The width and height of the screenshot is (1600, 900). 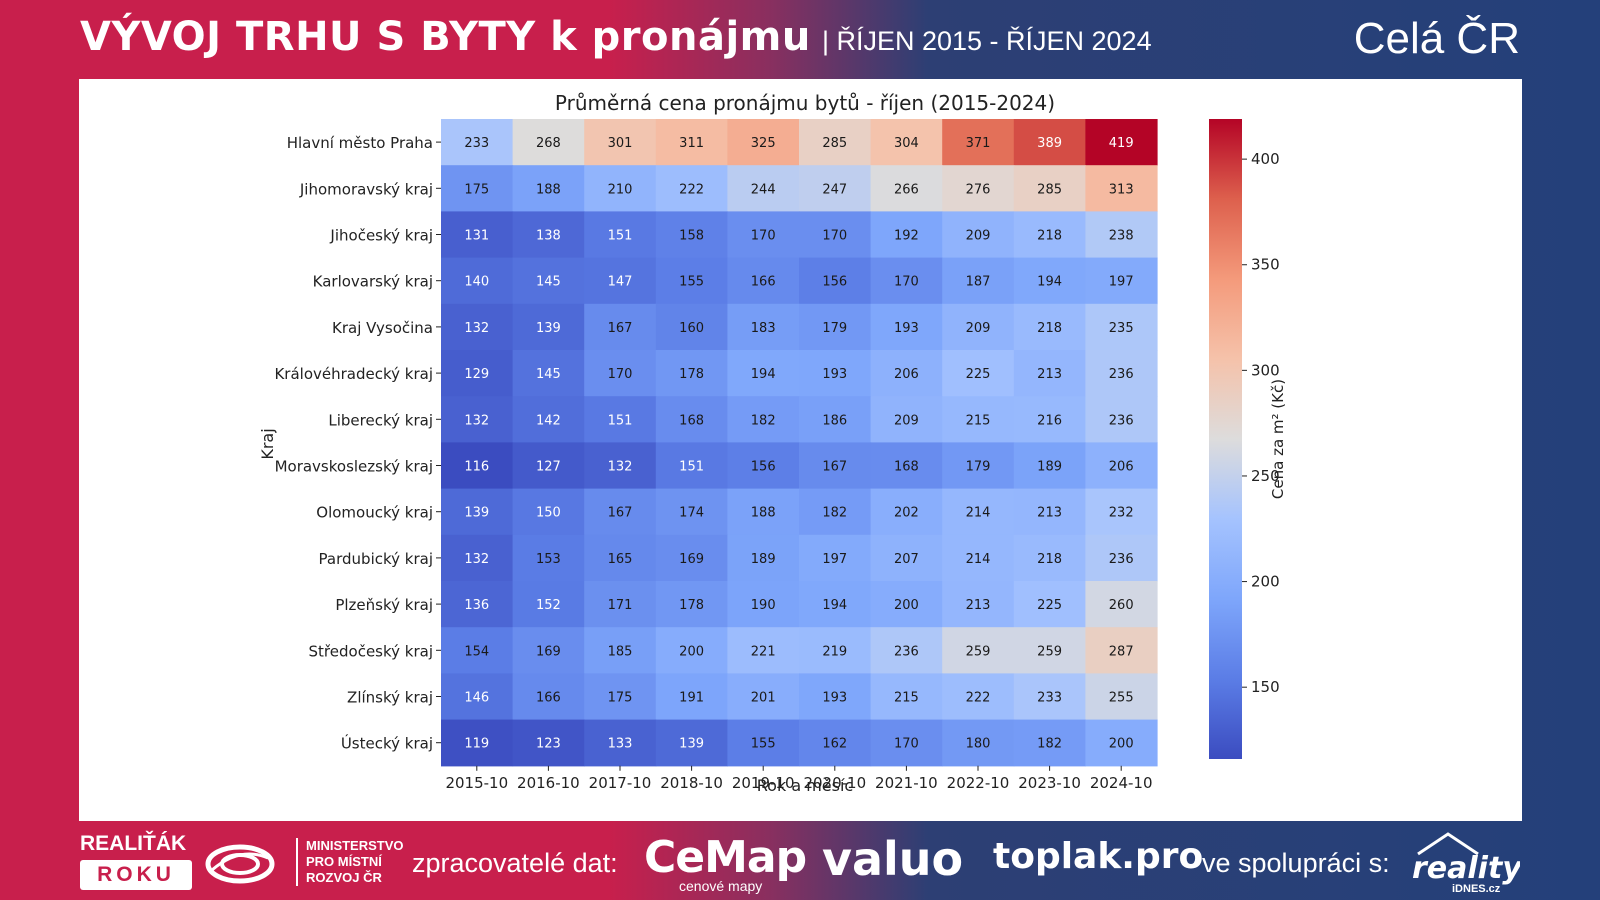 I want to click on row-label: Olomoucký kraj, so click(x=374, y=513).